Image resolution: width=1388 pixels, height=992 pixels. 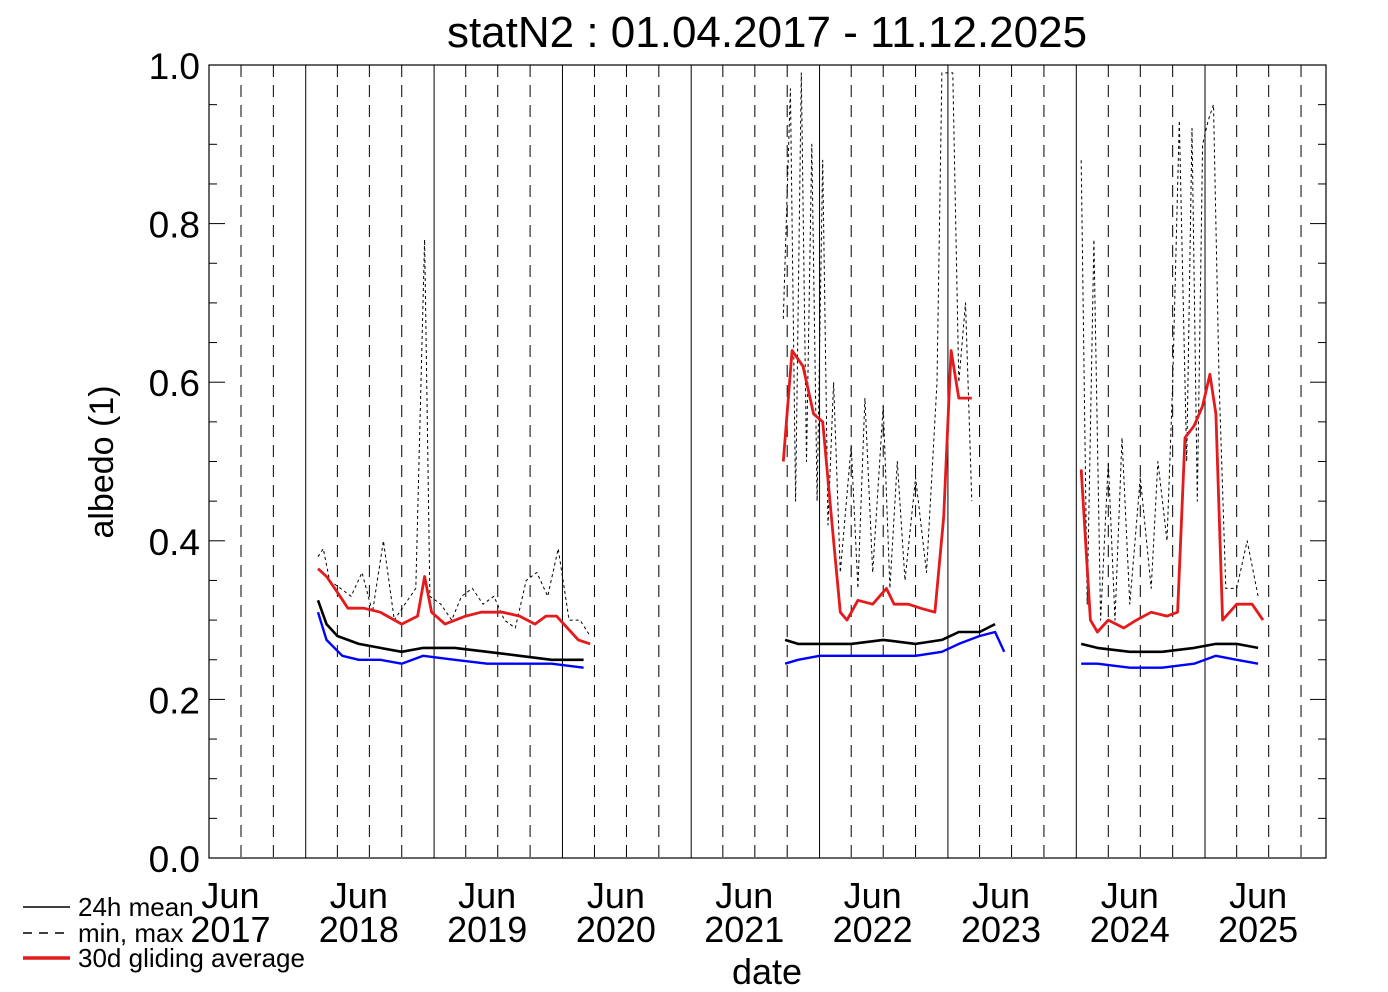 What do you see at coordinates (130, 933) in the screenshot?
I see `legend-label: min, max` at bounding box center [130, 933].